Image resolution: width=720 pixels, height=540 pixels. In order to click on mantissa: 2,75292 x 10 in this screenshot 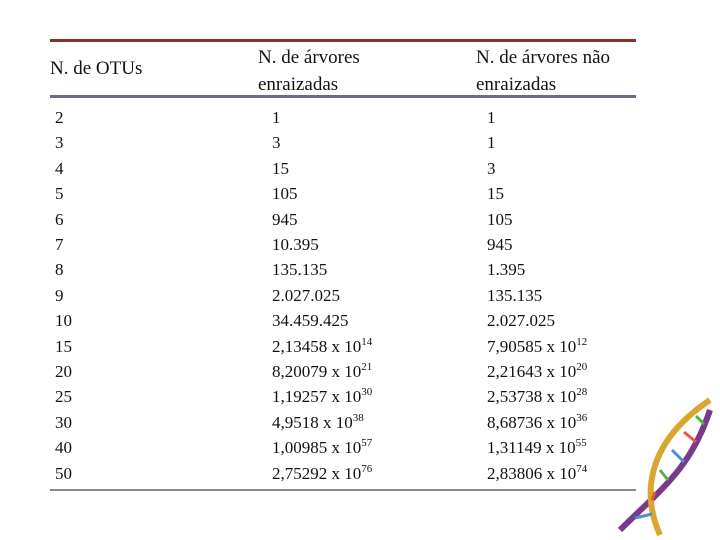, I will do `click(317, 473)`.